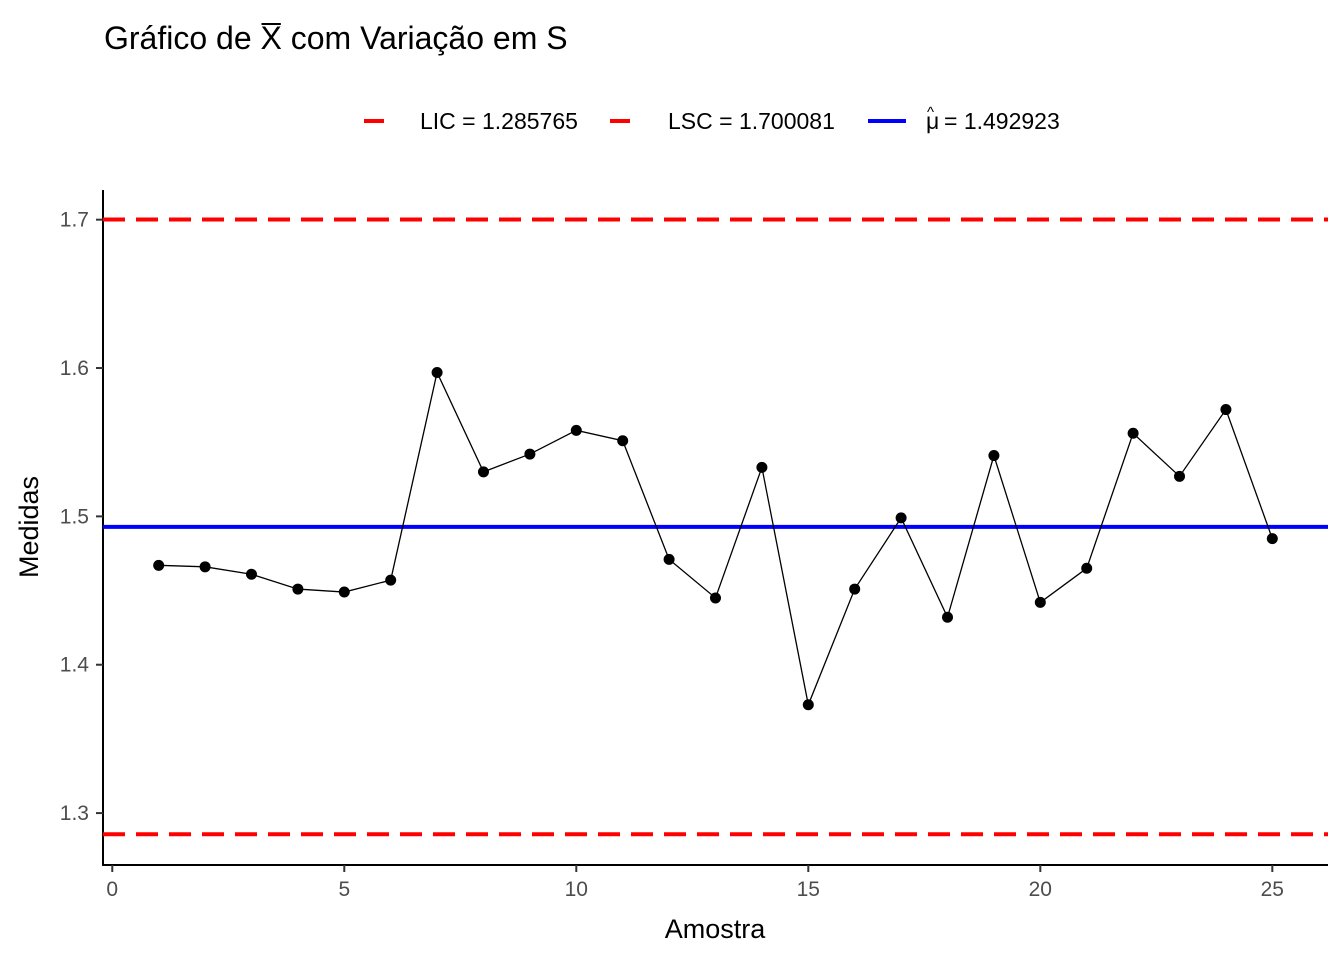  What do you see at coordinates (716, 929) in the screenshot?
I see `x-axis-title: Amostra` at bounding box center [716, 929].